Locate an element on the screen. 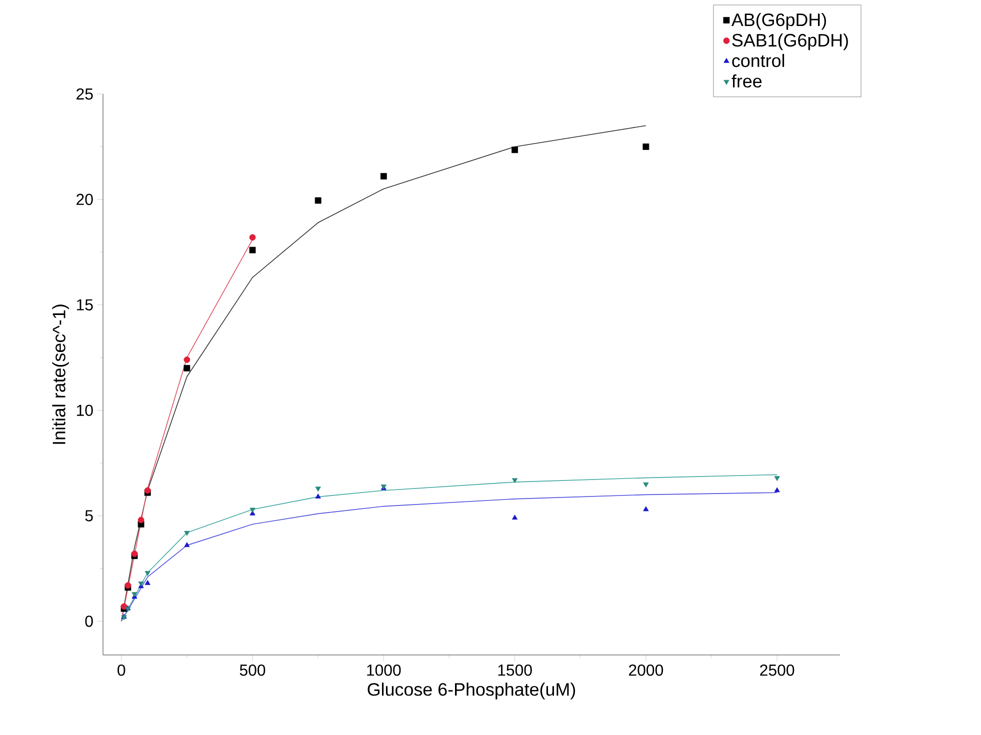  legend-label: free is located at coordinates (747, 81).